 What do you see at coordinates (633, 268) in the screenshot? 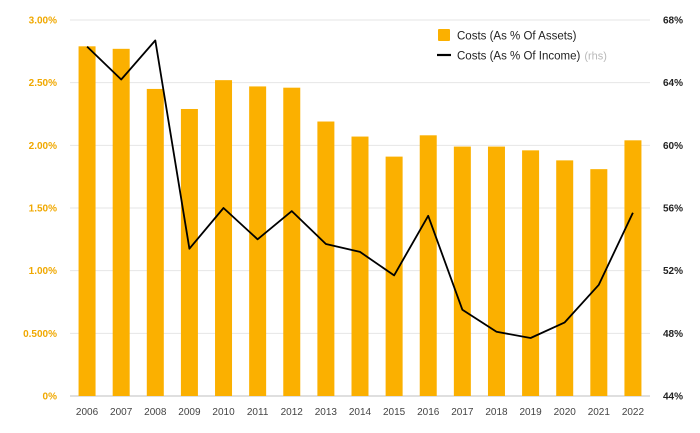
I see `bar-2022` at bounding box center [633, 268].